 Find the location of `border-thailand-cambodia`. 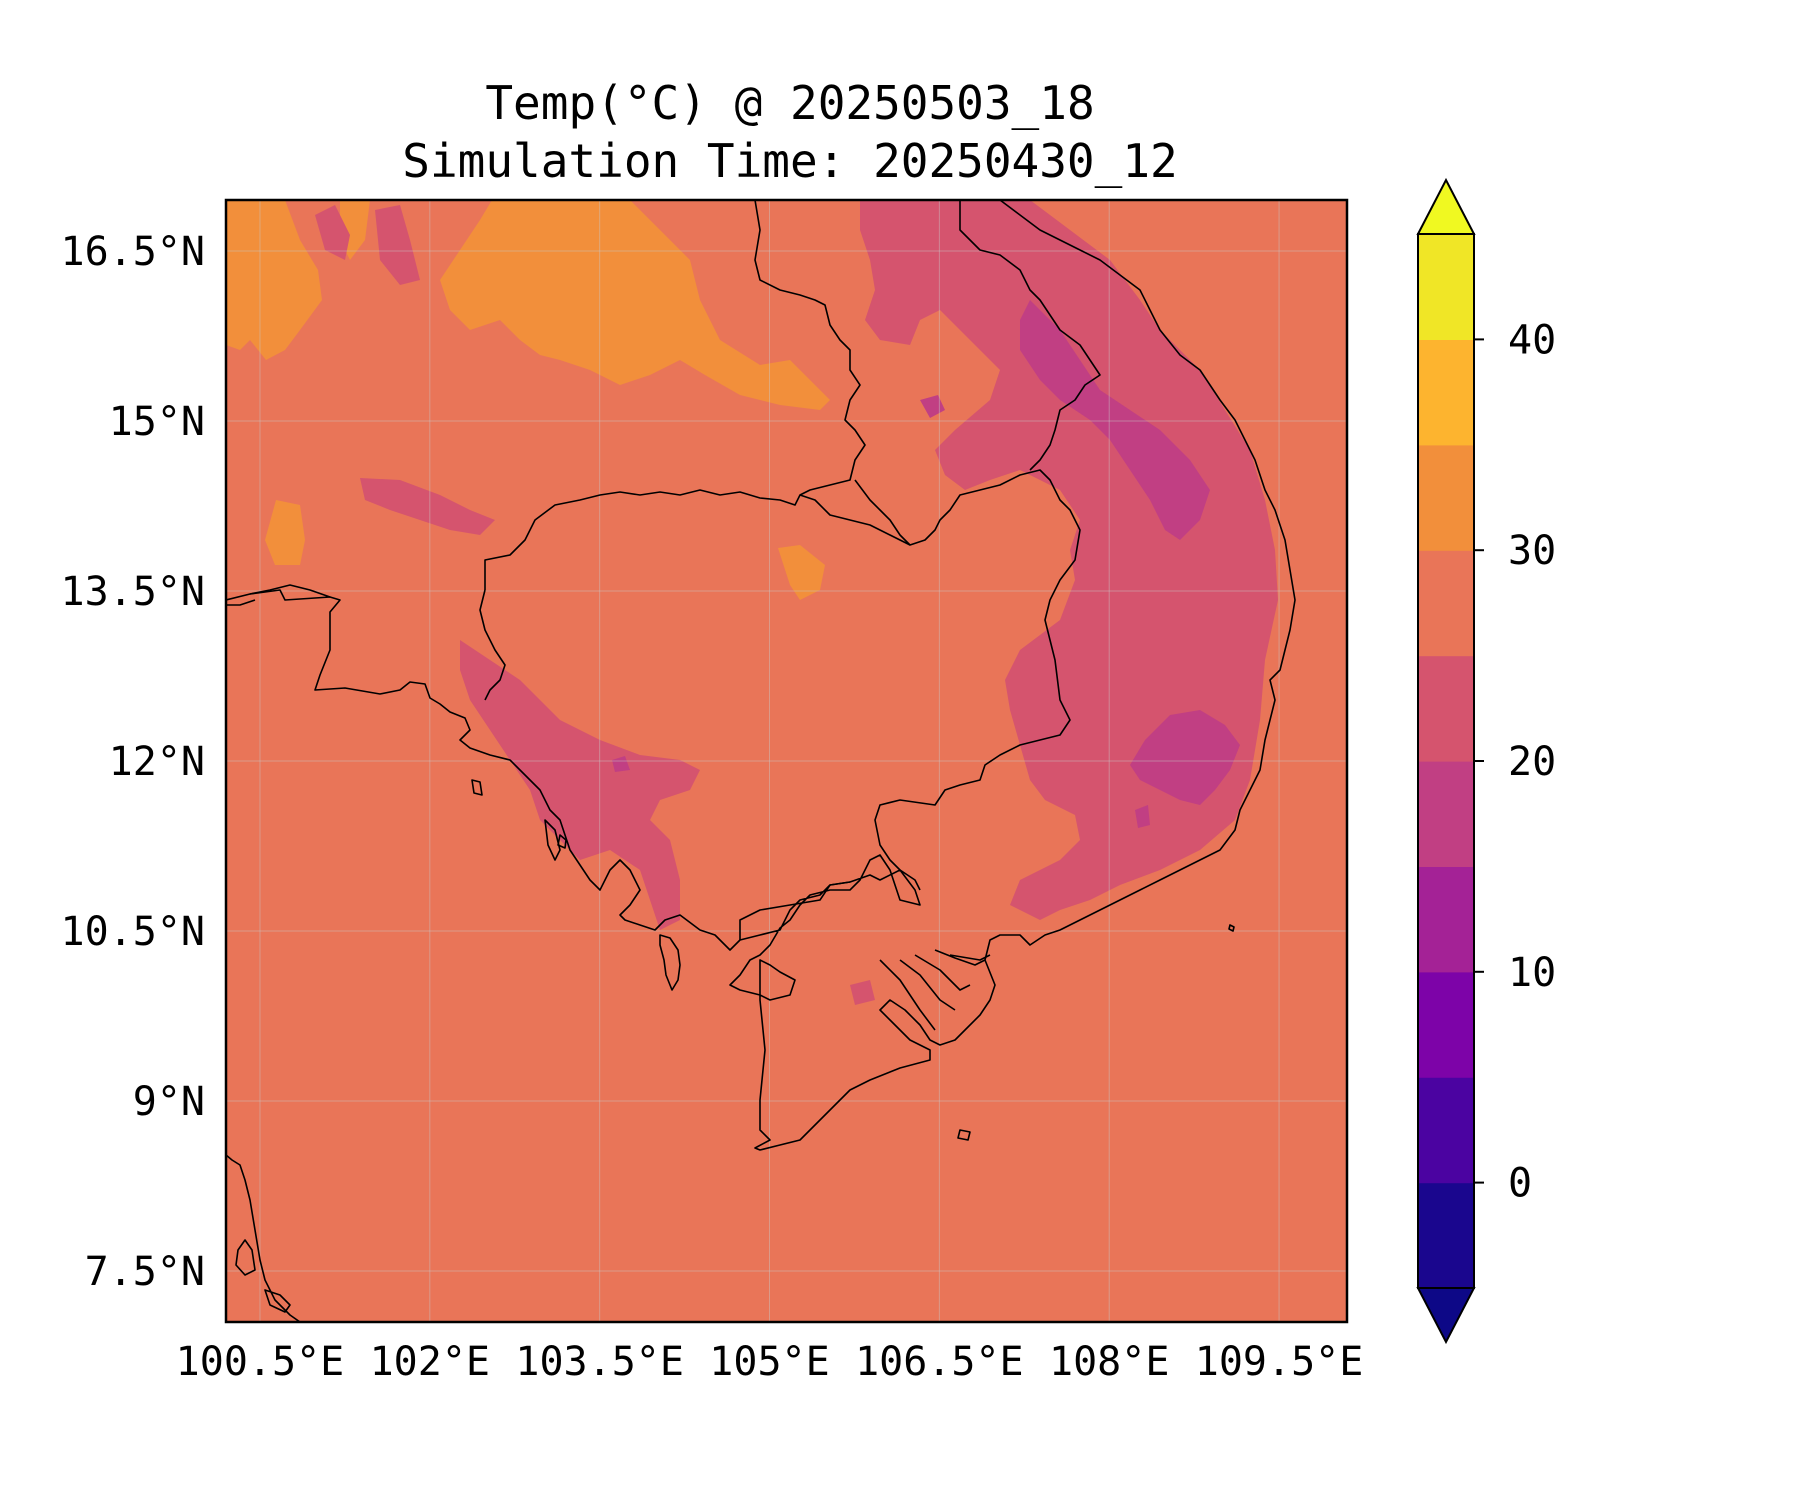

border-thailand-cambodia is located at coordinates (557, 399).